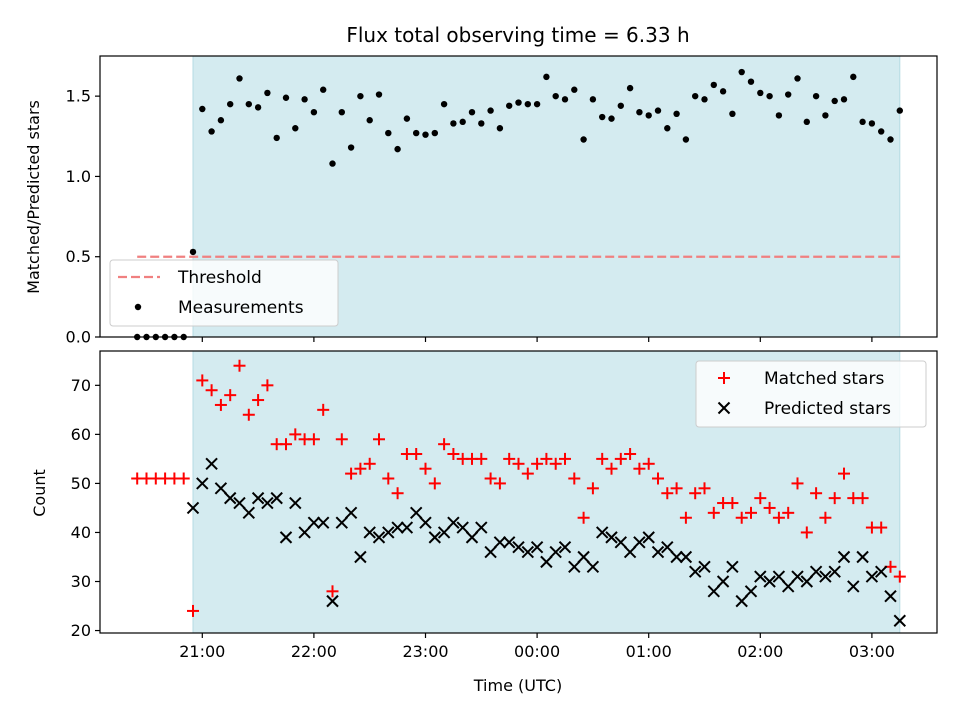  I want to click on x-tick-label: 02:00, so click(760, 651).